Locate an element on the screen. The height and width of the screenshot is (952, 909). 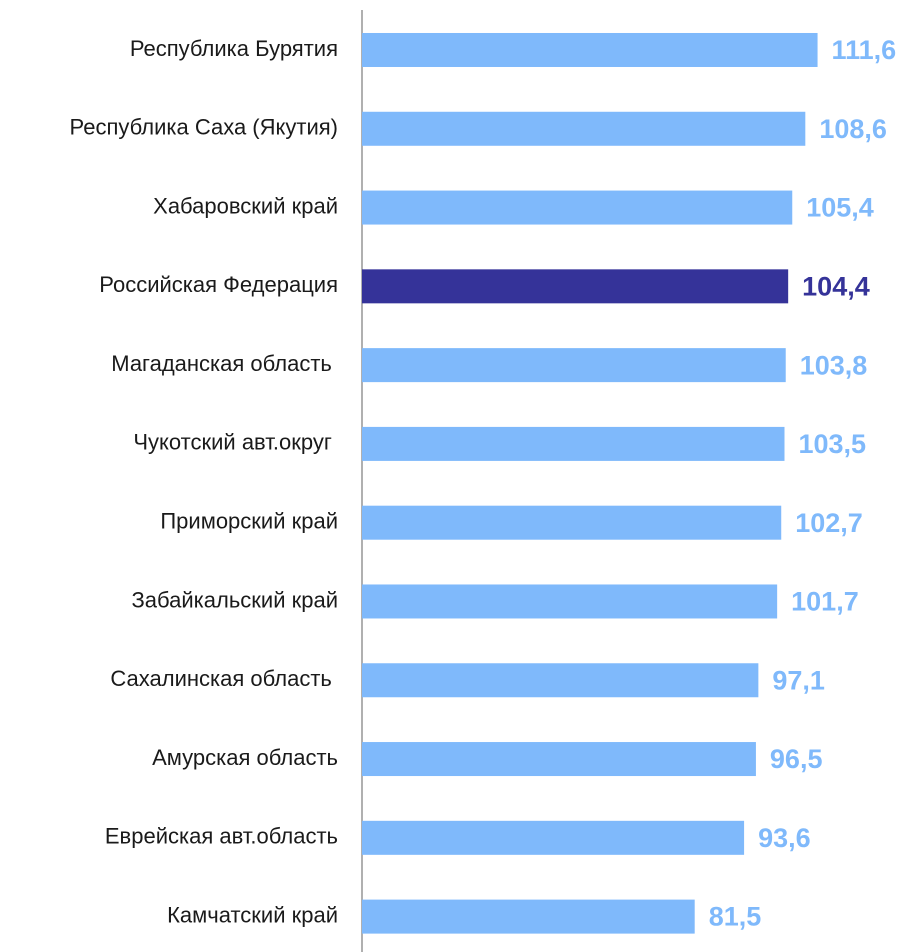
category-label: Забайкальский край is located at coordinates (235, 599).